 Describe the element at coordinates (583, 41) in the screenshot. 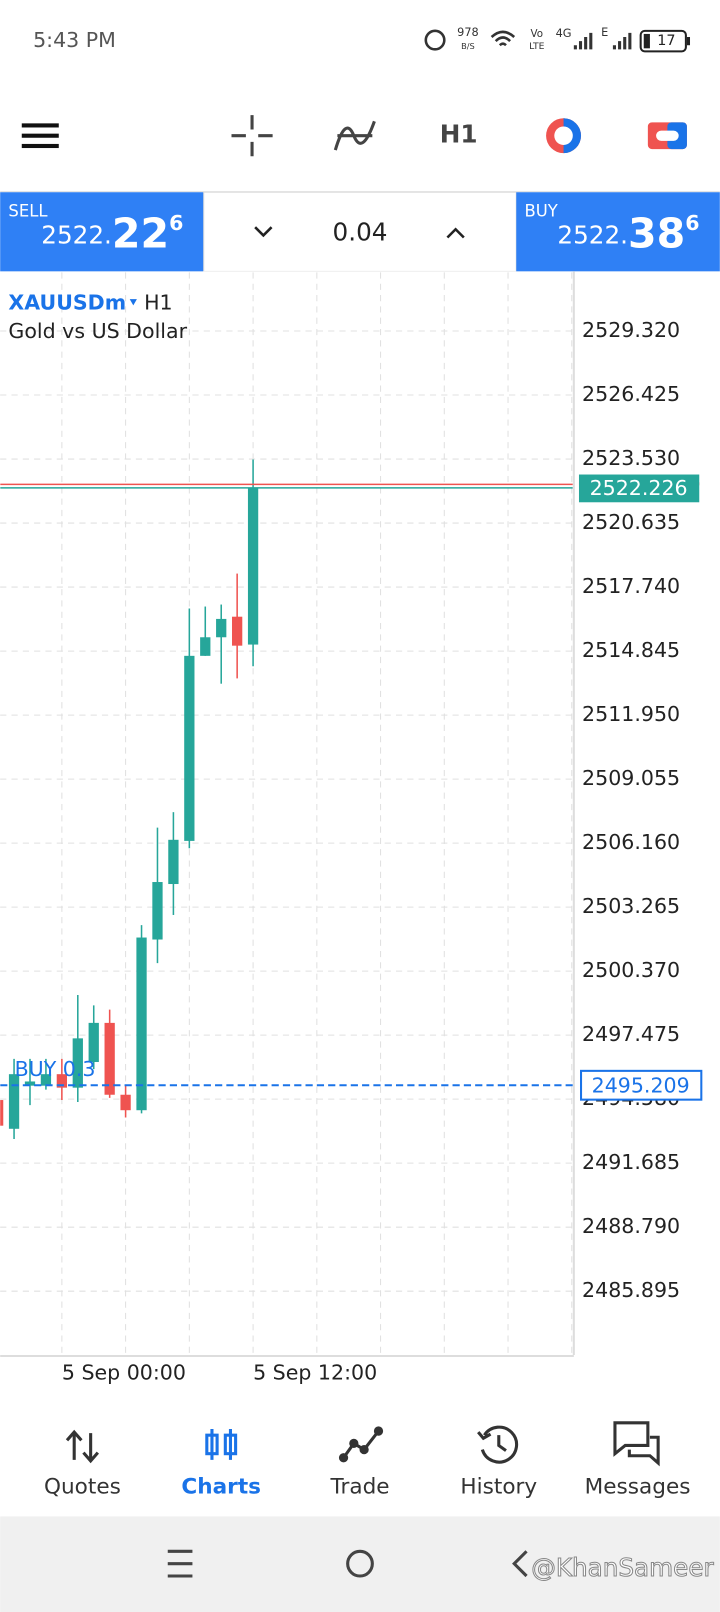

I see `signal-icon` at that location.